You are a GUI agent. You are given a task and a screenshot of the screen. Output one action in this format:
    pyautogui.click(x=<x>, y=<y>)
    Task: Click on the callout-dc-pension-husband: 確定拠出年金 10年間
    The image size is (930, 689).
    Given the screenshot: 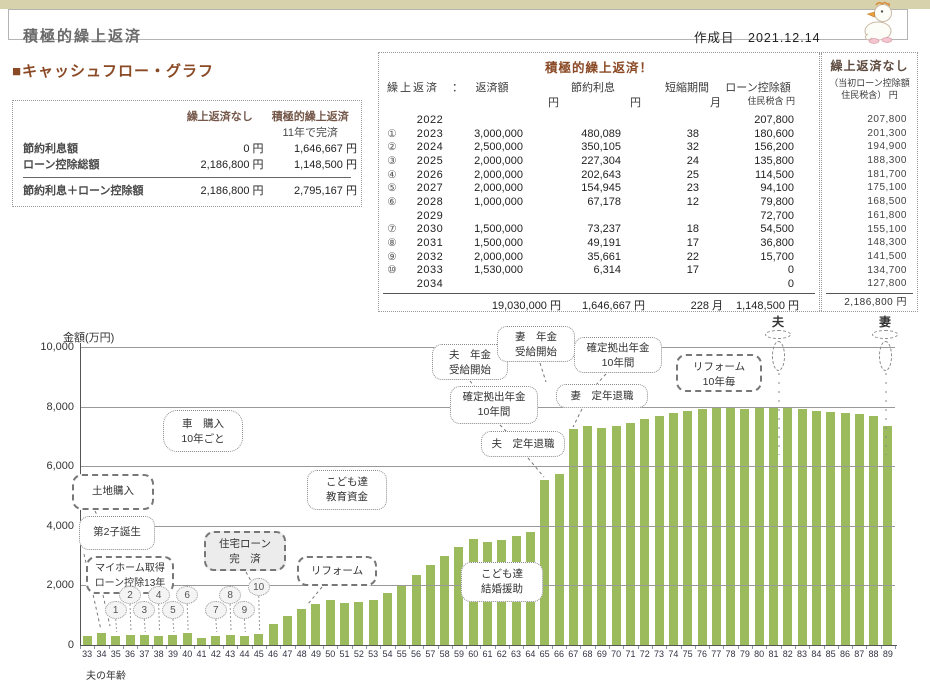 What is the action you would take?
    pyautogui.click(x=494, y=405)
    